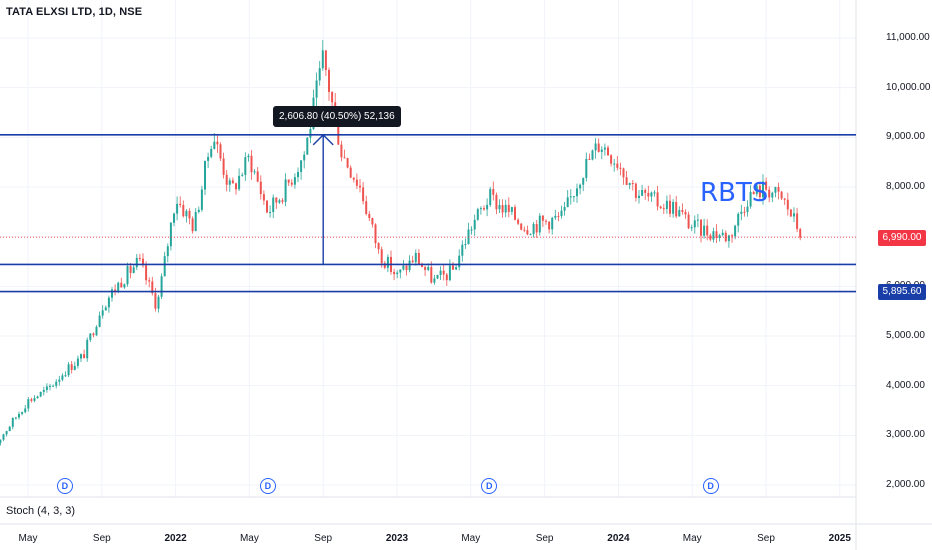 This screenshot has height=550, width=932. I want to click on measure-tooltip: 2,606.80 (40.50%) 52,136, so click(337, 116).